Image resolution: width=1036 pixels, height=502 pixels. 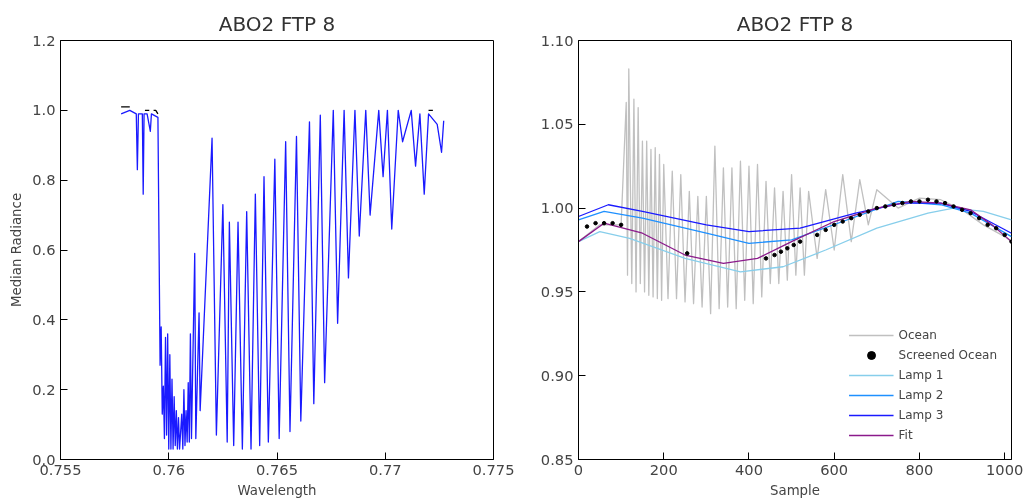 I want to click on y-tick-label: 0.95, so click(x=557, y=291).